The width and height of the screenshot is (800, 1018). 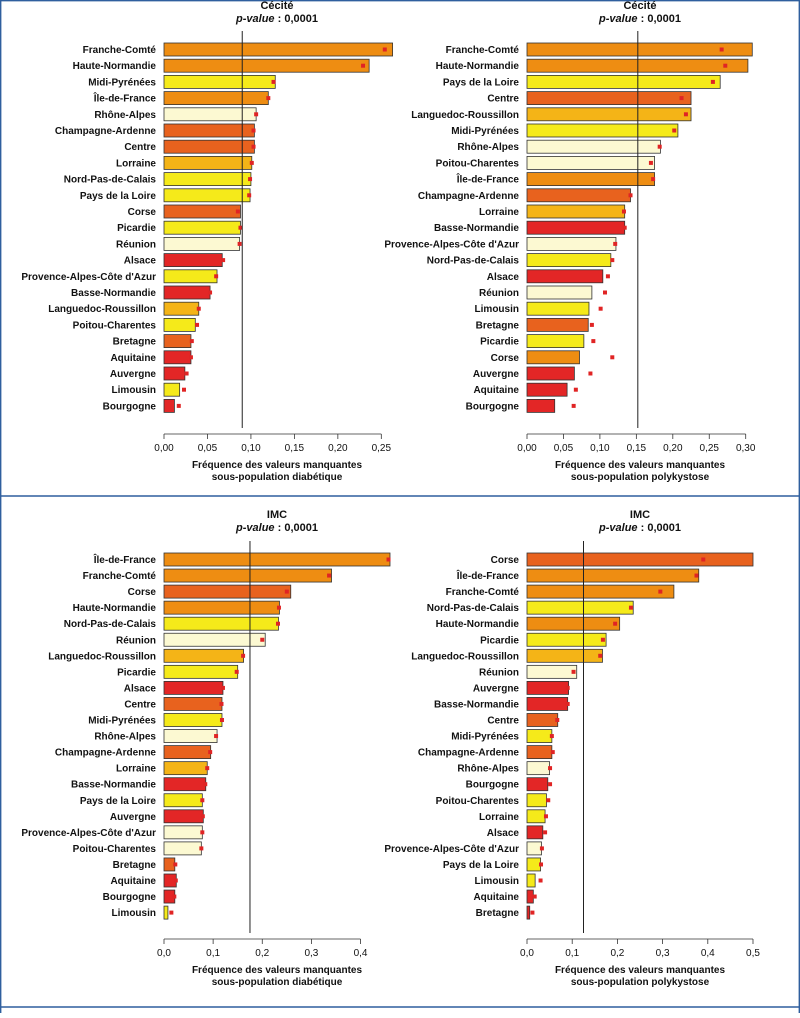 I want to click on category-label: Île-de-France, so click(x=488, y=179).